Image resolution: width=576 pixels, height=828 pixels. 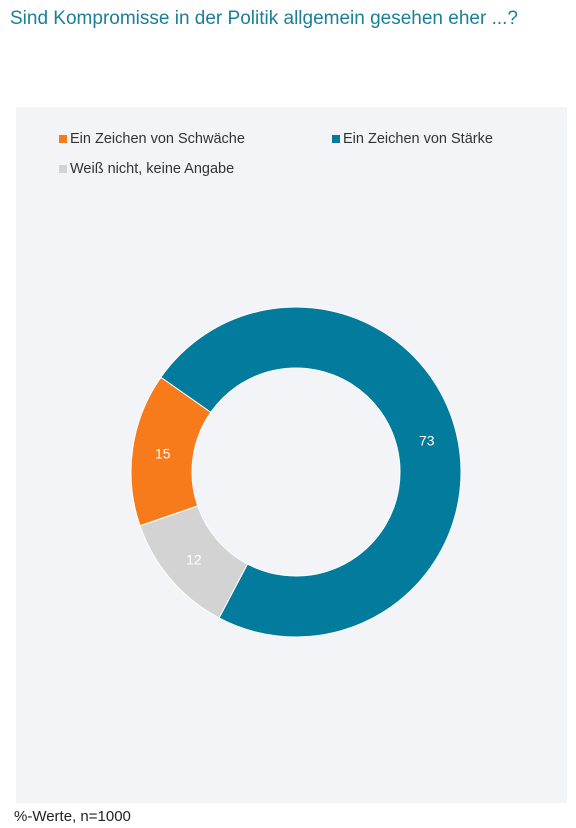 What do you see at coordinates (157, 139) in the screenshot?
I see `legend-label-schwaeche: Ein Zeichen von Schwäche` at bounding box center [157, 139].